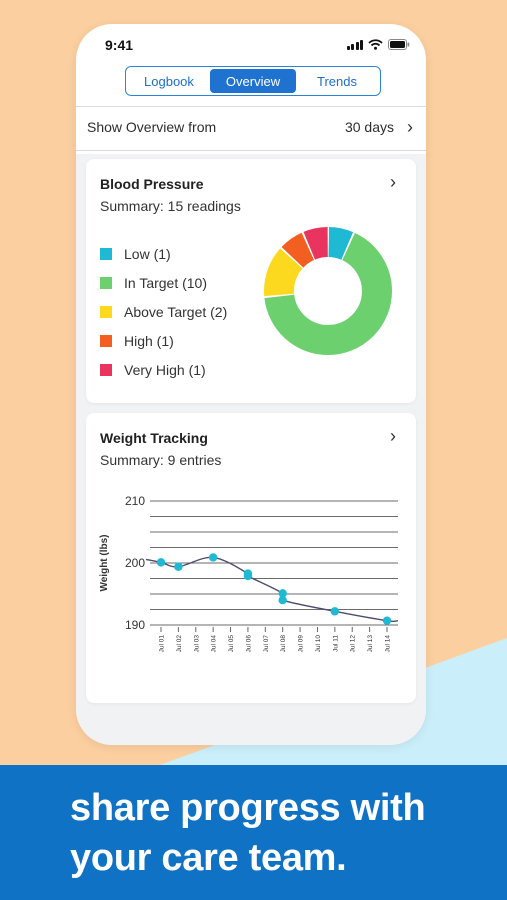 Image resolution: width=507 pixels, height=900 pixels. I want to click on legend-item: Low (1), so click(163, 253).